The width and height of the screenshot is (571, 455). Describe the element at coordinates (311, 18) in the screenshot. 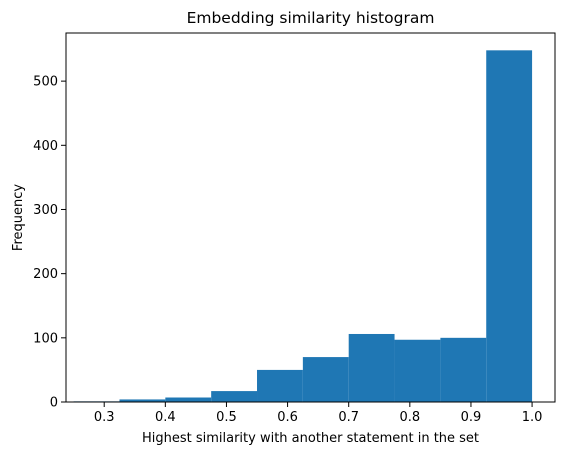

I see `chart-title: Embedding similarity histogram` at that location.